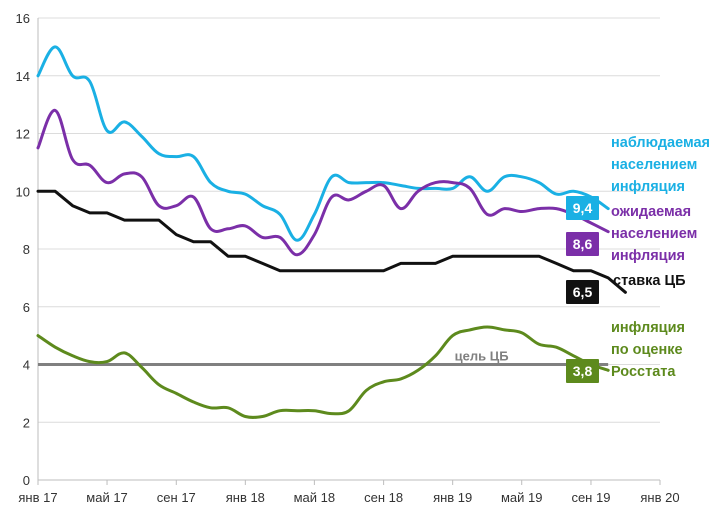 This screenshot has width=725, height=515. Describe the element at coordinates (648, 328) in the screenshot. I see `rosstat-inflation-label-line: инфляция` at that location.